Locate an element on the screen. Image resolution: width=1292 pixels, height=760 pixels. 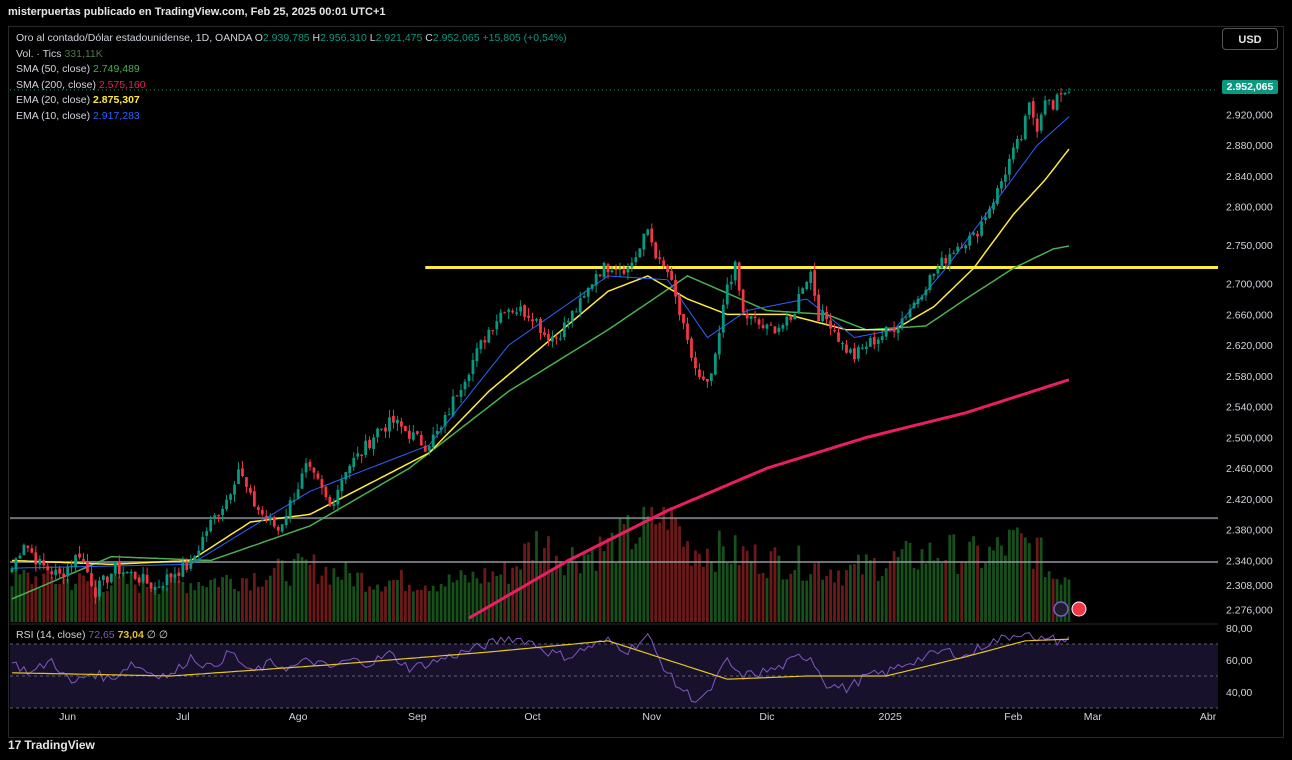
tradingview-logo-icon: 17 is located at coordinates (15, 745).